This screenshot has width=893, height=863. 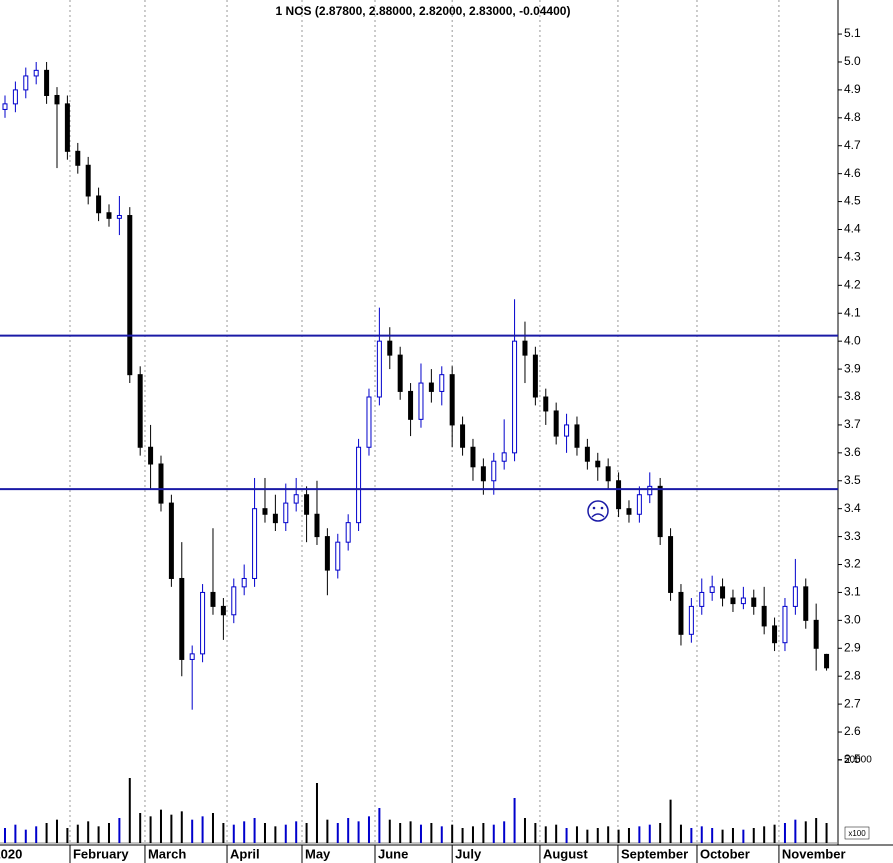 I want to click on x-tick-label: September, so click(x=654, y=853).